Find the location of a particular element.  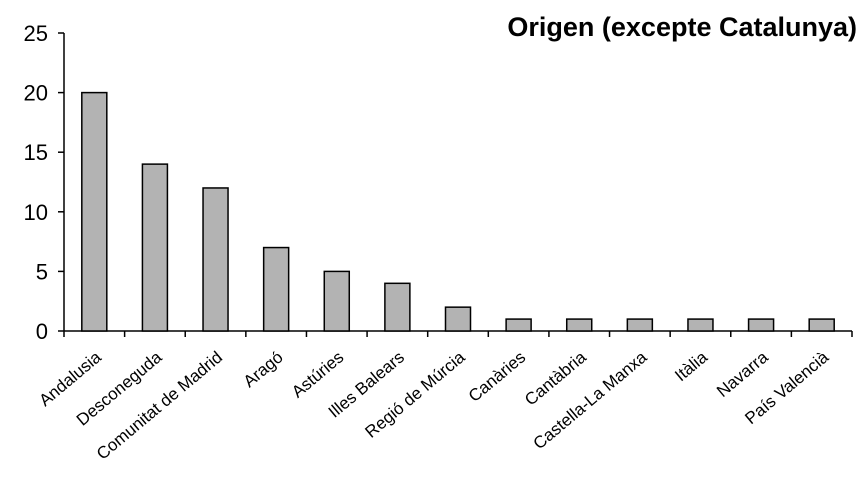

x-tick-label: Castella-La Manxa is located at coordinates (590, 400).